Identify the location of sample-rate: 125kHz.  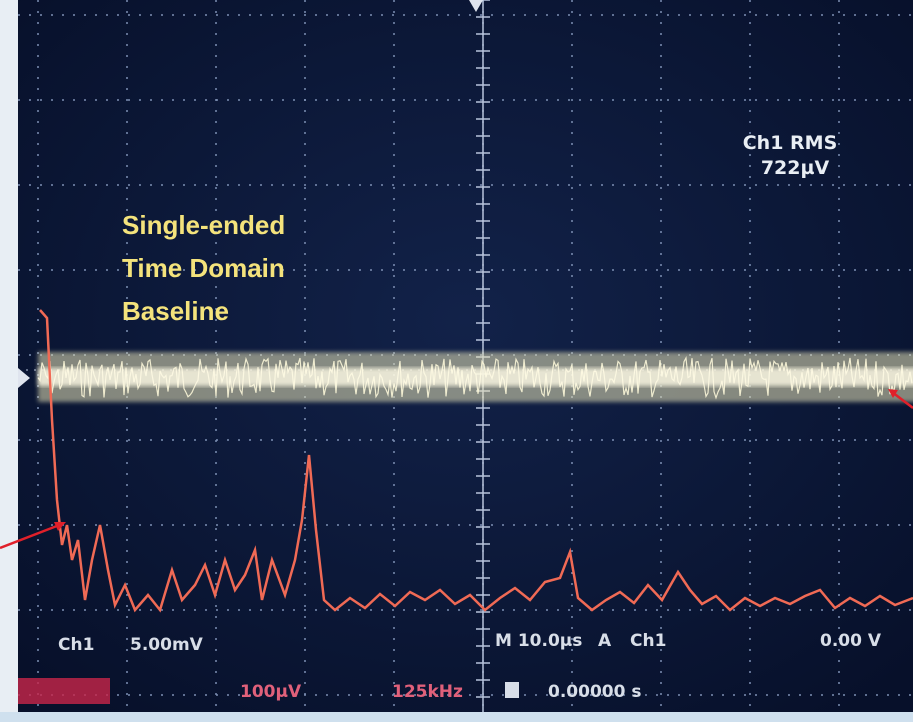
(427, 692).